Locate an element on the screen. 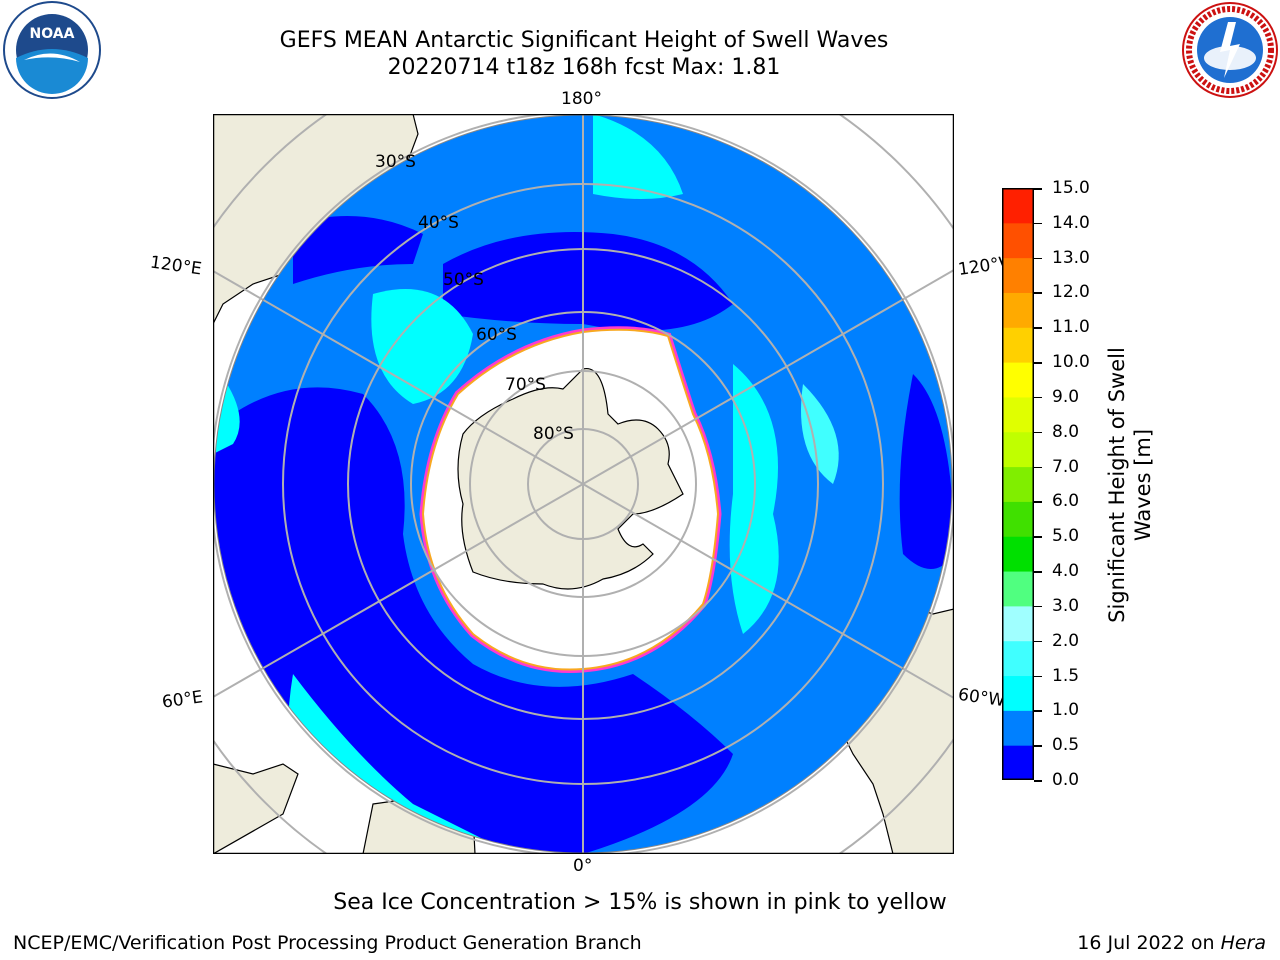  colorbar-tick-label: 10.0 is located at coordinates (1071, 362).